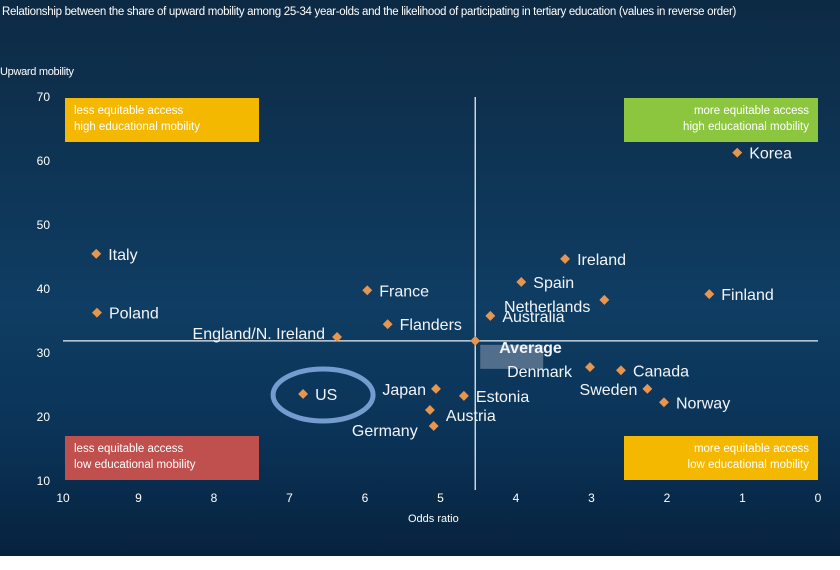  I want to click on x-tick-label: 6, so click(365, 498).